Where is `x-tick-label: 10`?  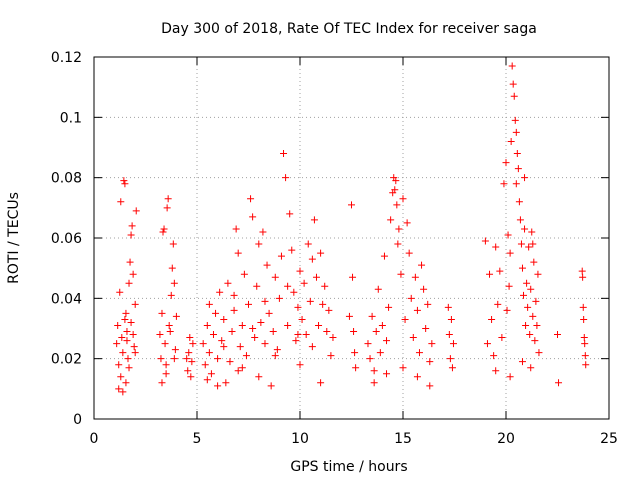 x-tick-label: 10 is located at coordinates (300, 439).